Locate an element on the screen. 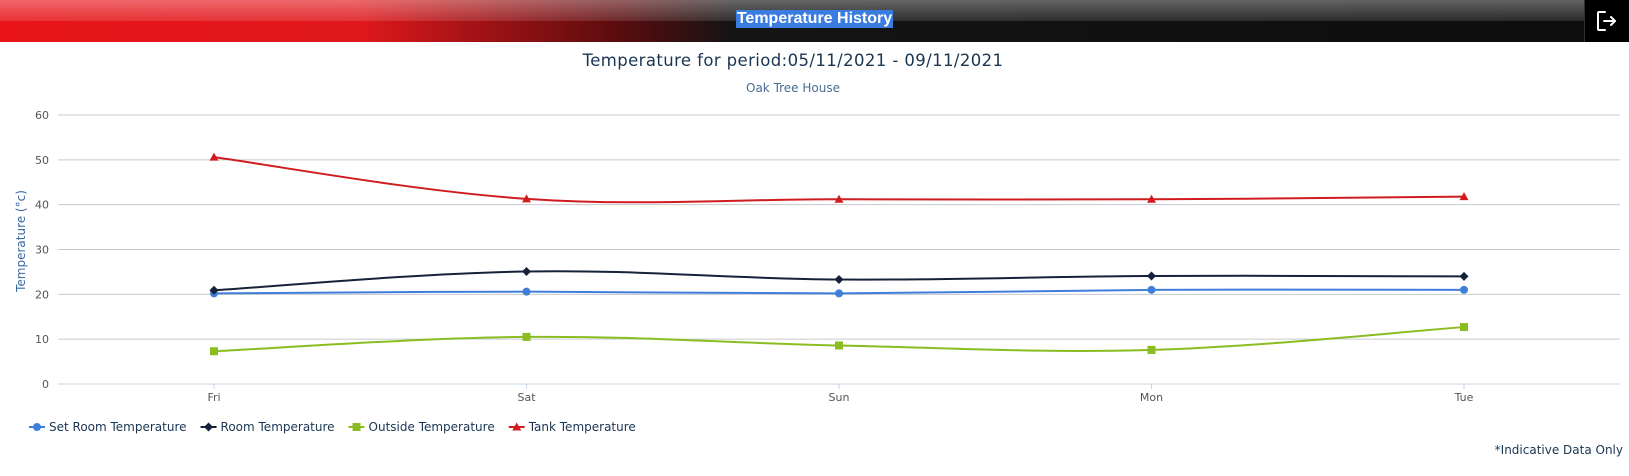 This screenshot has height=476, width=1629. x-axis-ticks: Fri Sat Sun Mon Tue is located at coordinates (840, 394).